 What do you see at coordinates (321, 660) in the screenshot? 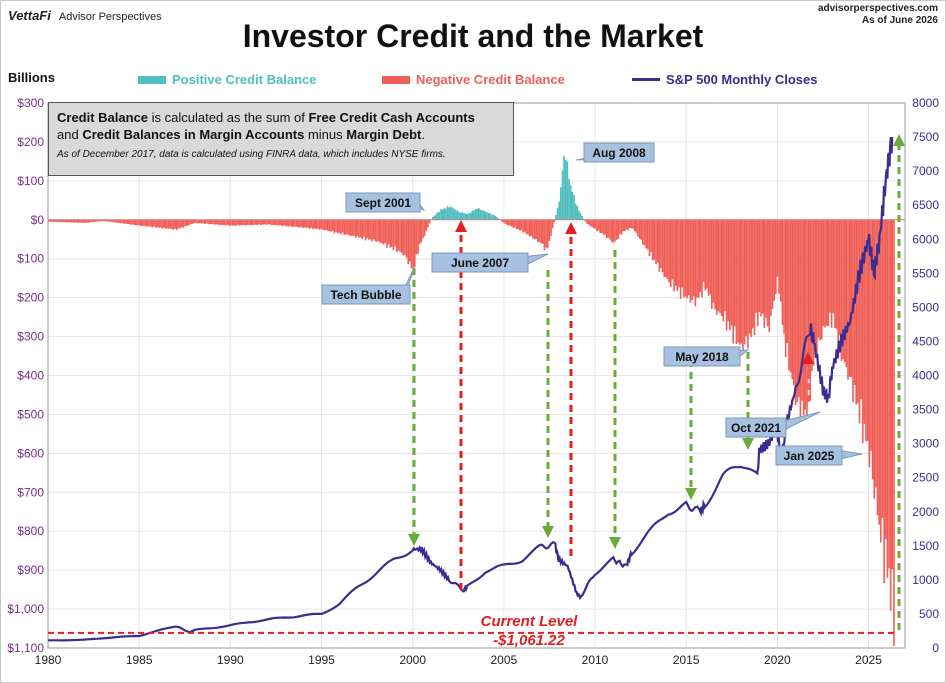
I see `x-tick-label: 1995` at bounding box center [321, 660].